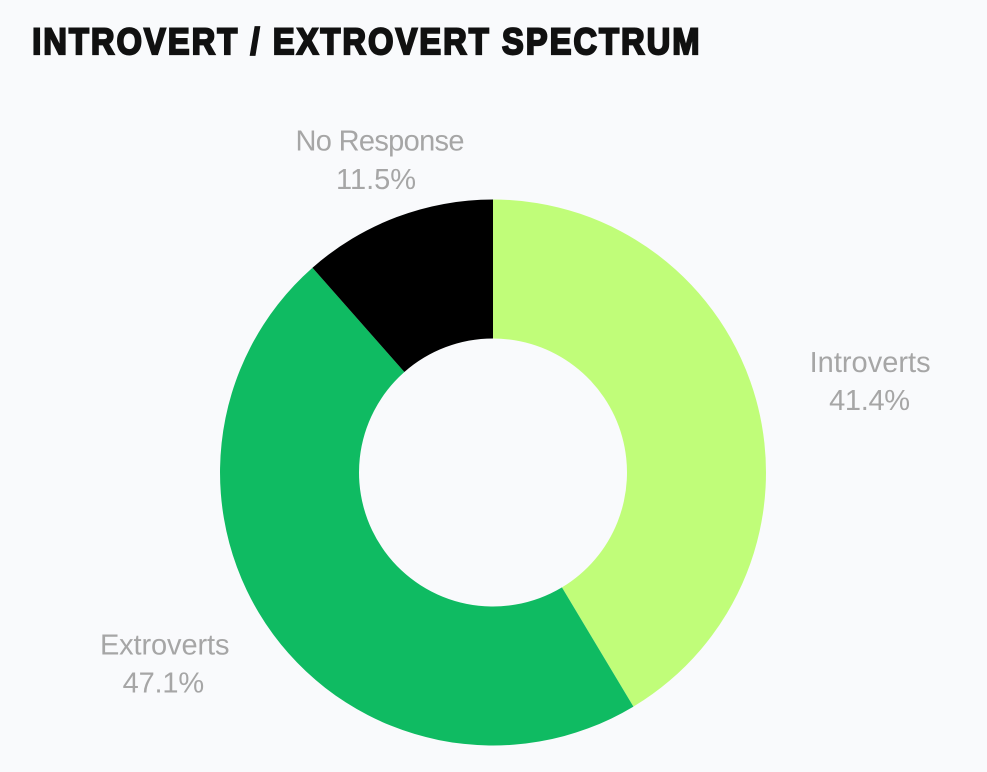 Image resolution: width=987 pixels, height=772 pixels. What do you see at coordinates (164, 683) in the screenshot?
I see `svg-text: 47.1%` at bounding box center [164, 683].